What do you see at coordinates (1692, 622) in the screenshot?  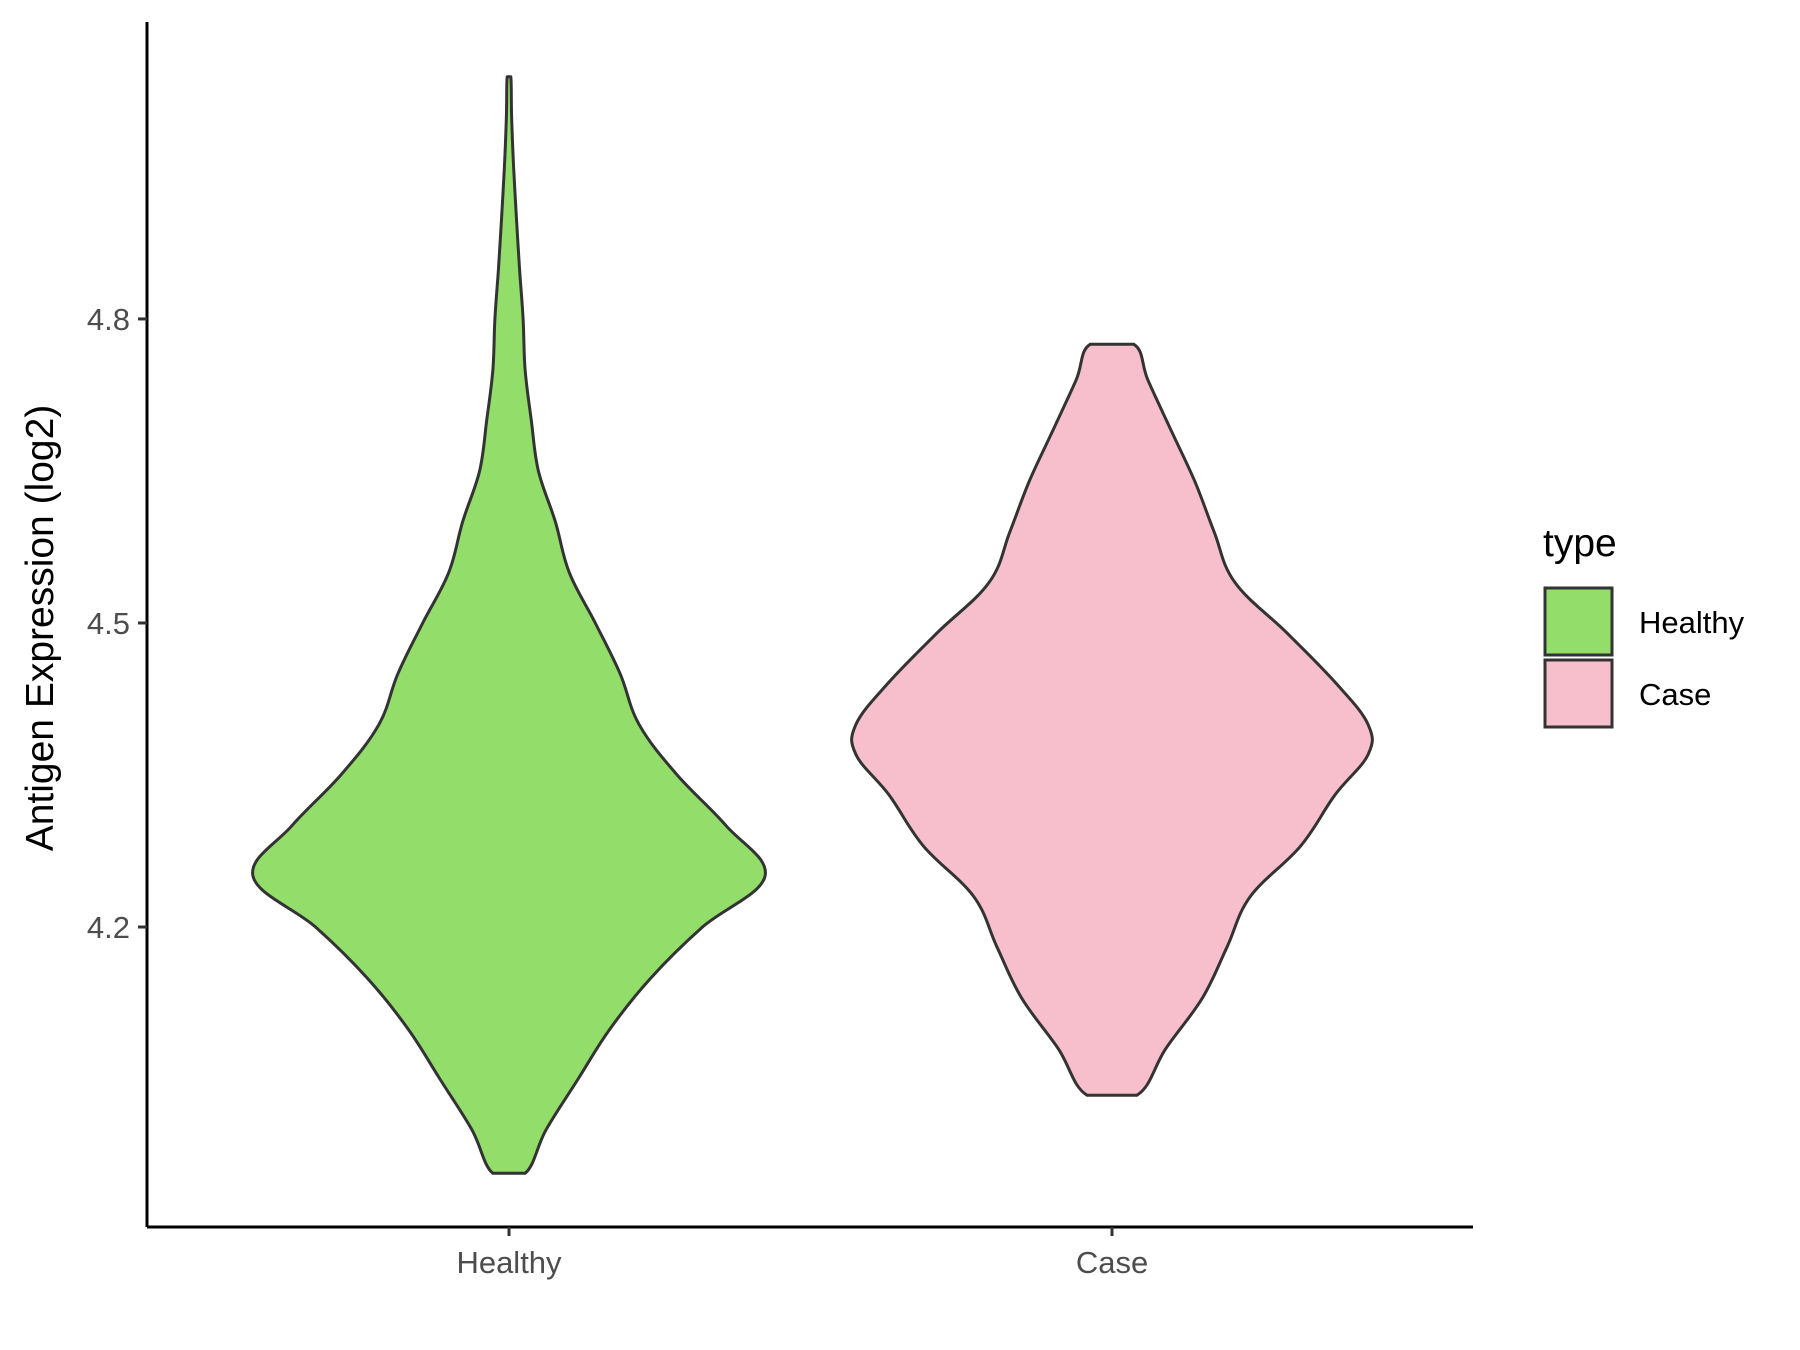 I see `legend-label-healthy: Healthy` at bounding box center [1692, 622].